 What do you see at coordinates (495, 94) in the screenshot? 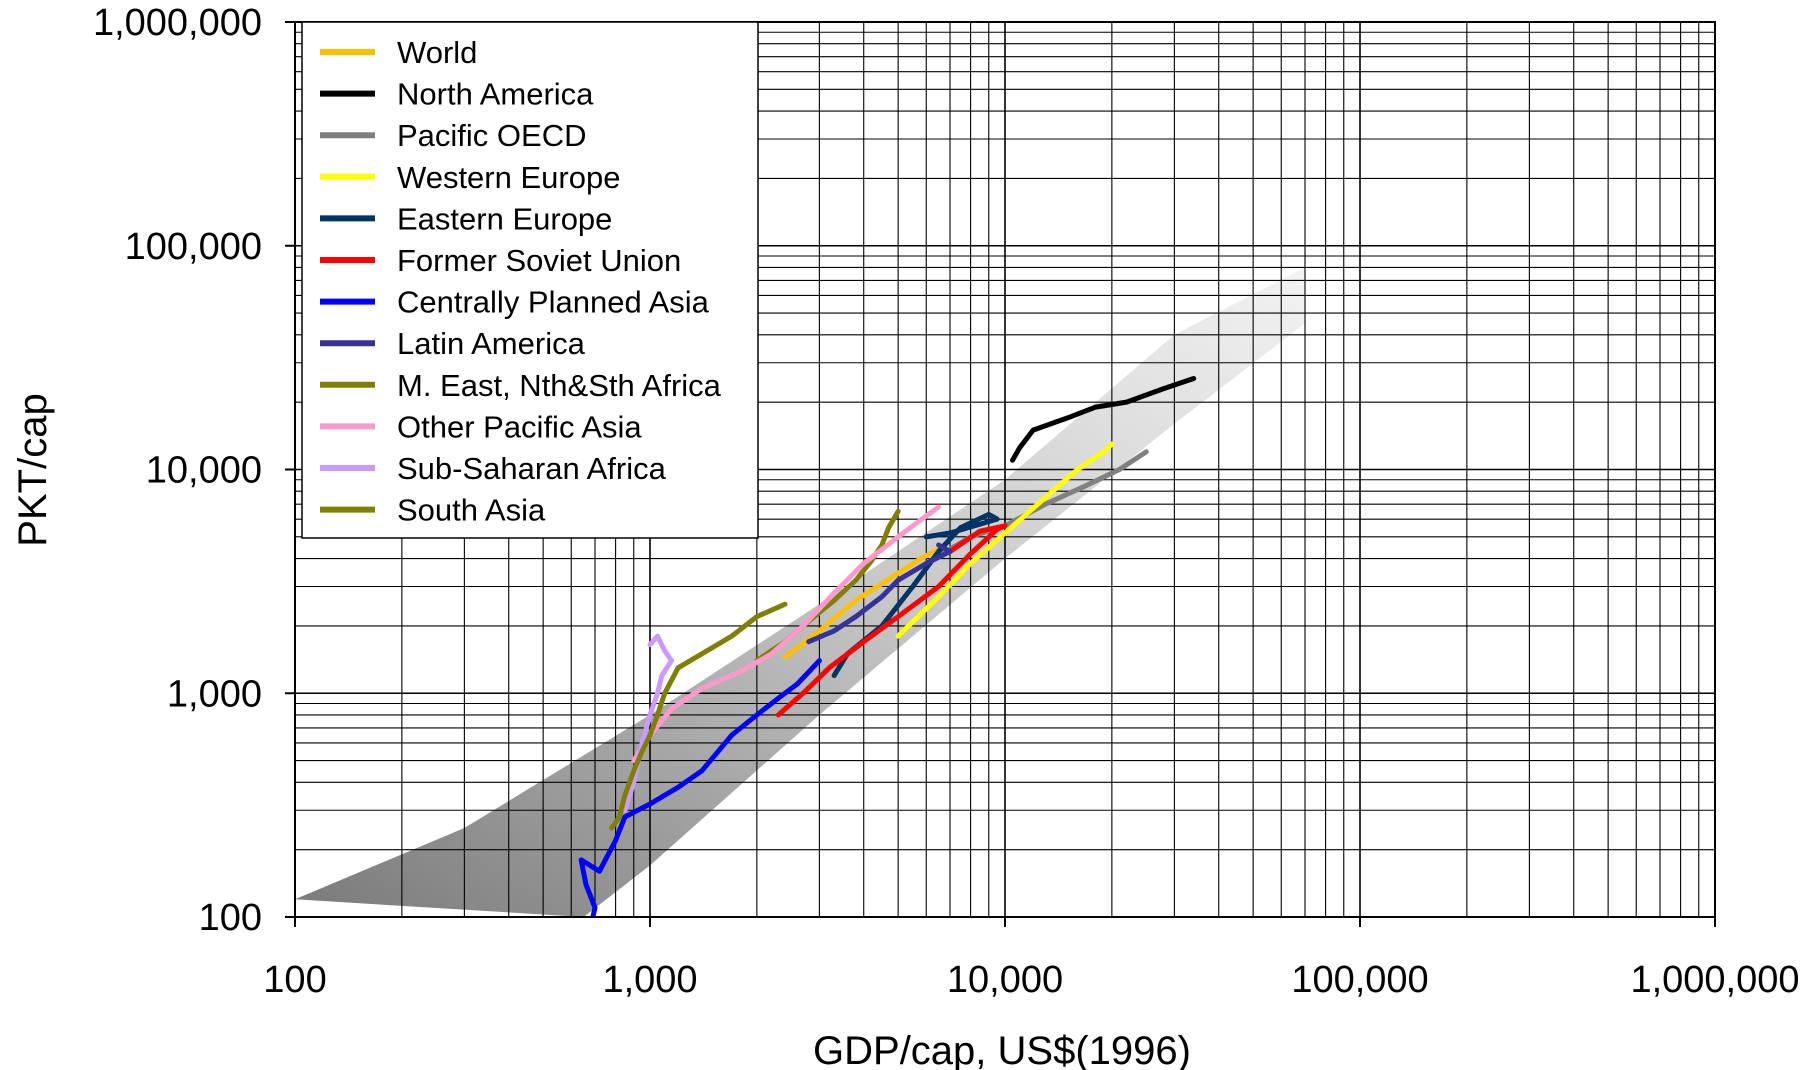
I see `legend-label: North America` at bounding box center [495, 94].